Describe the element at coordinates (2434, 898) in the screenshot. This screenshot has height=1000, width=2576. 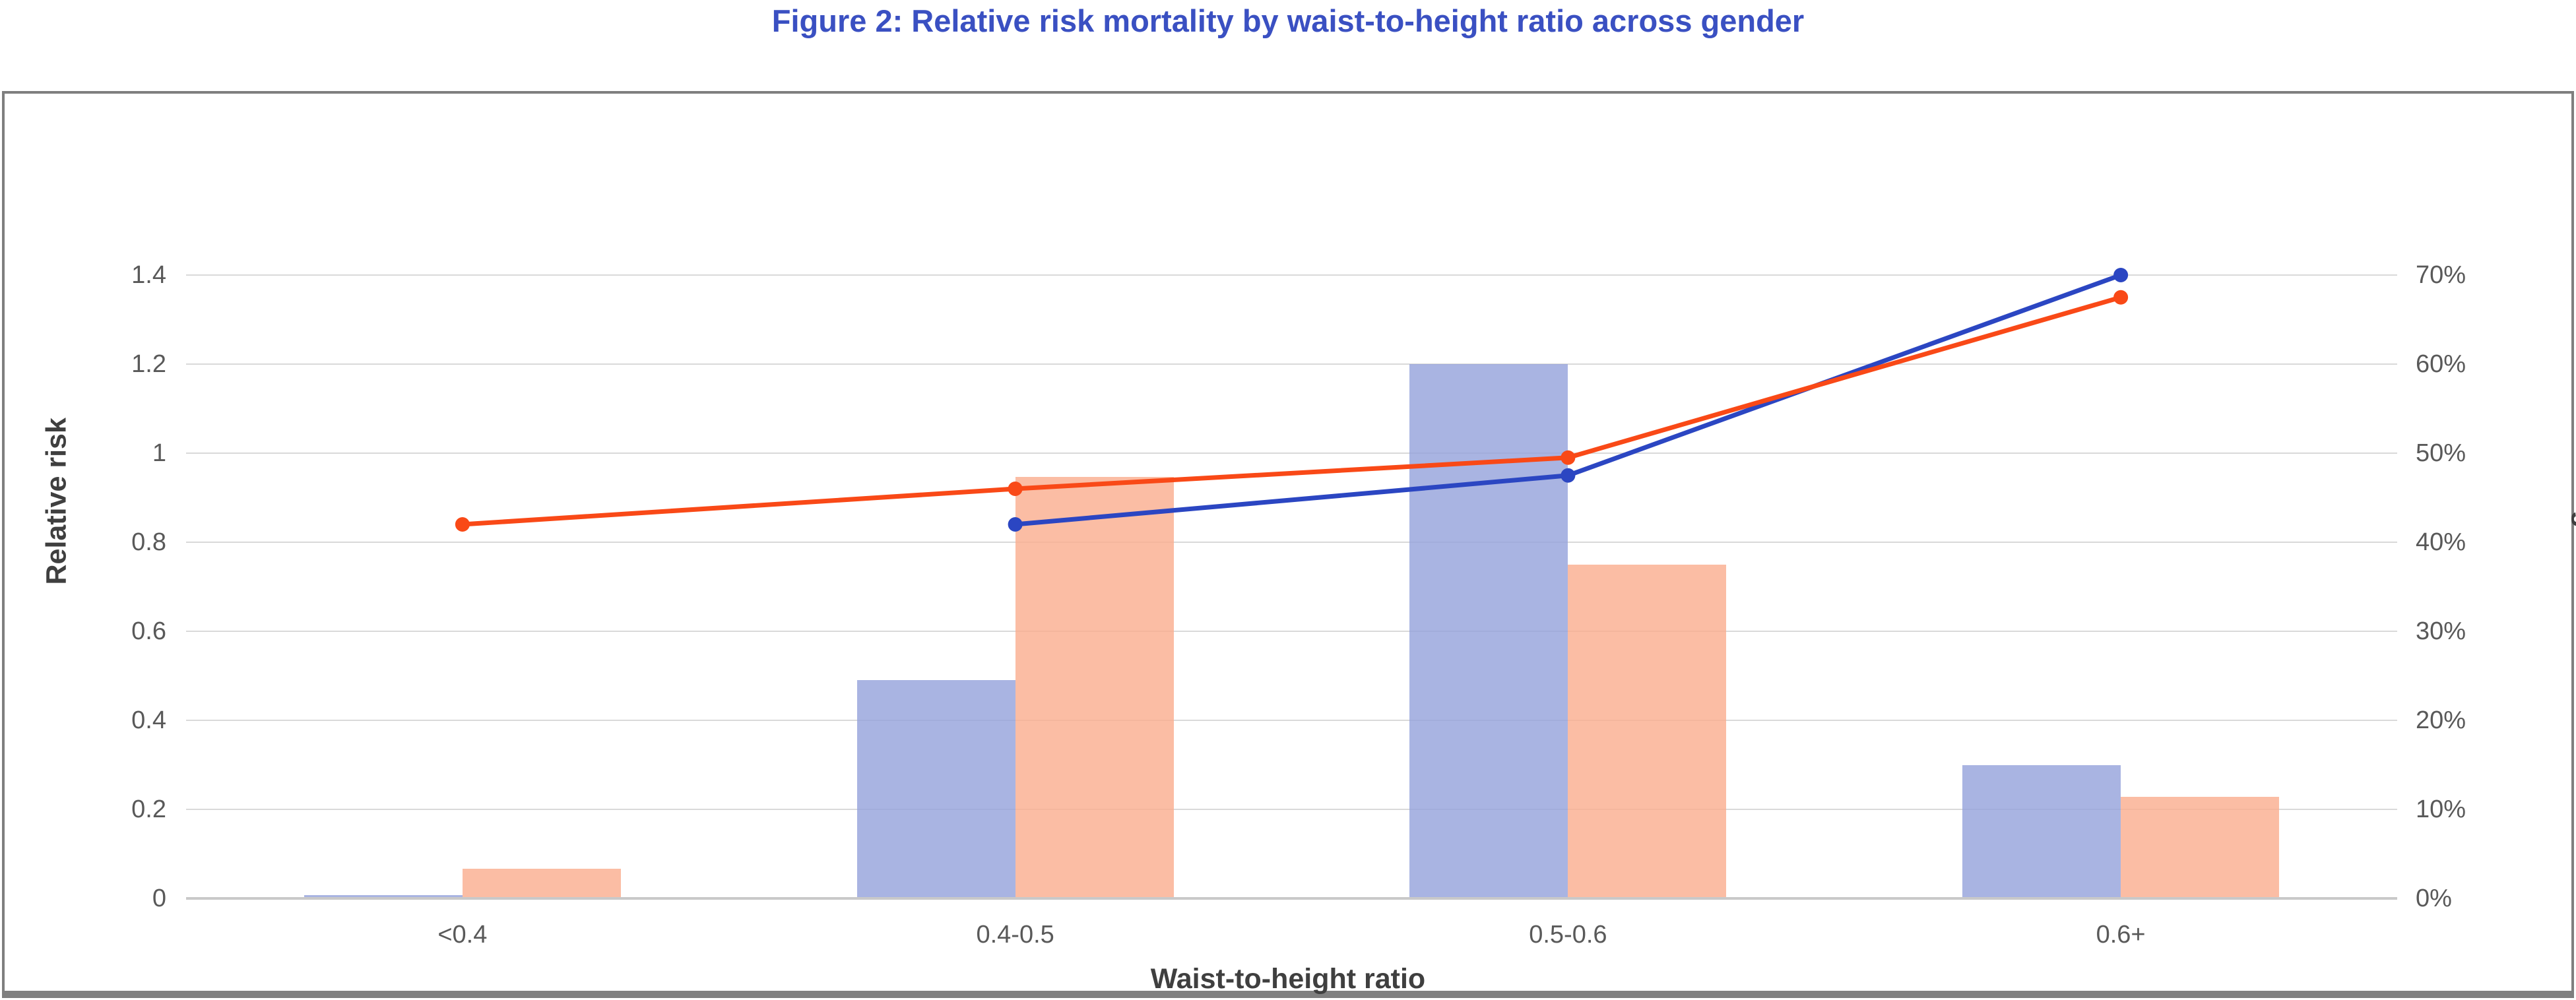
I see `right-axis-tick: 0%` at that location.